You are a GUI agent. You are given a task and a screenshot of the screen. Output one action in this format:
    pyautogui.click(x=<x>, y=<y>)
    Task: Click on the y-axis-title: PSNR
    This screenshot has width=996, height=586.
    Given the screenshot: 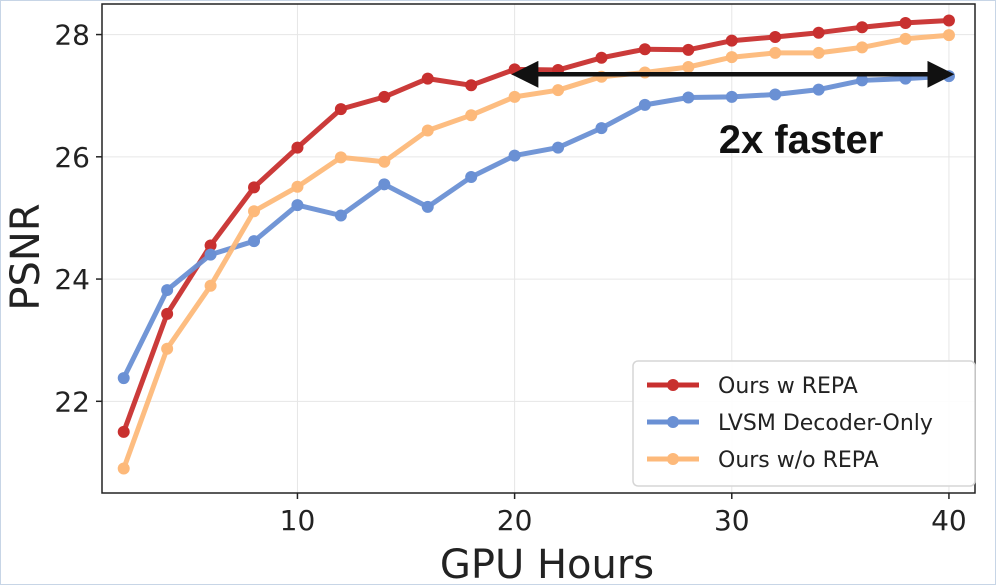 What is the action you would take?
    pyautogui.click(x=26, y=256)
    